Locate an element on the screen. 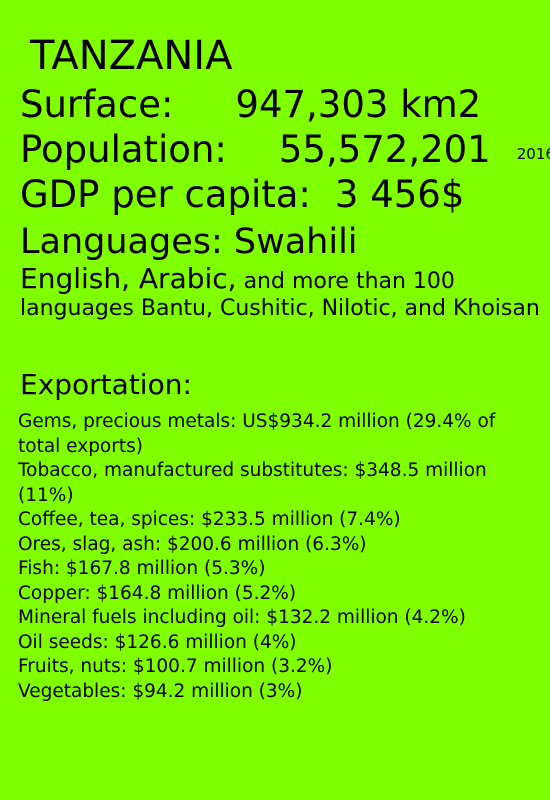 This screenshot has width=550, height=800. country-title: TANZANIA is located at coordinates (131, 56).